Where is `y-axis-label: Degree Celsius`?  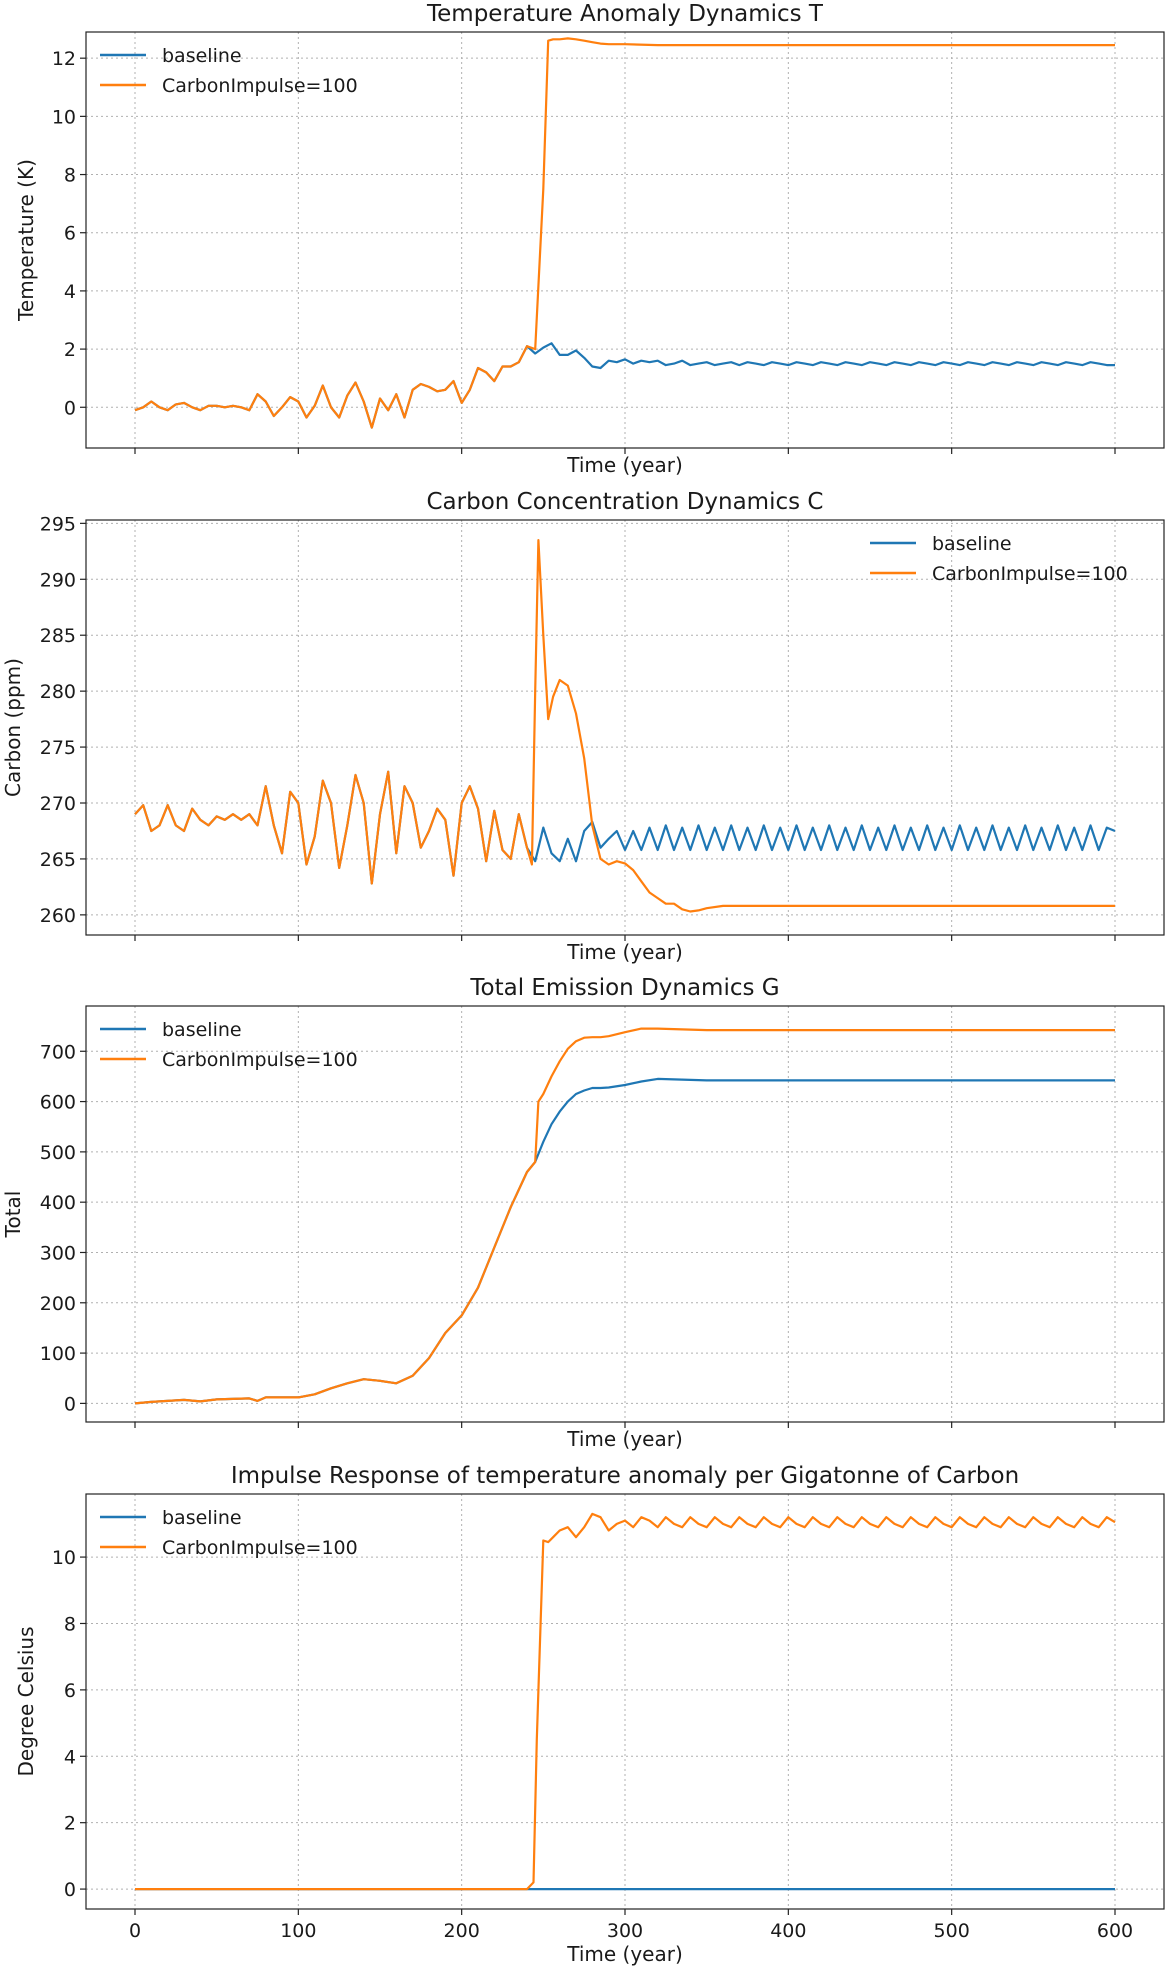 y-axis-label: Degree Celsius is located at coordinates (26, 1701).